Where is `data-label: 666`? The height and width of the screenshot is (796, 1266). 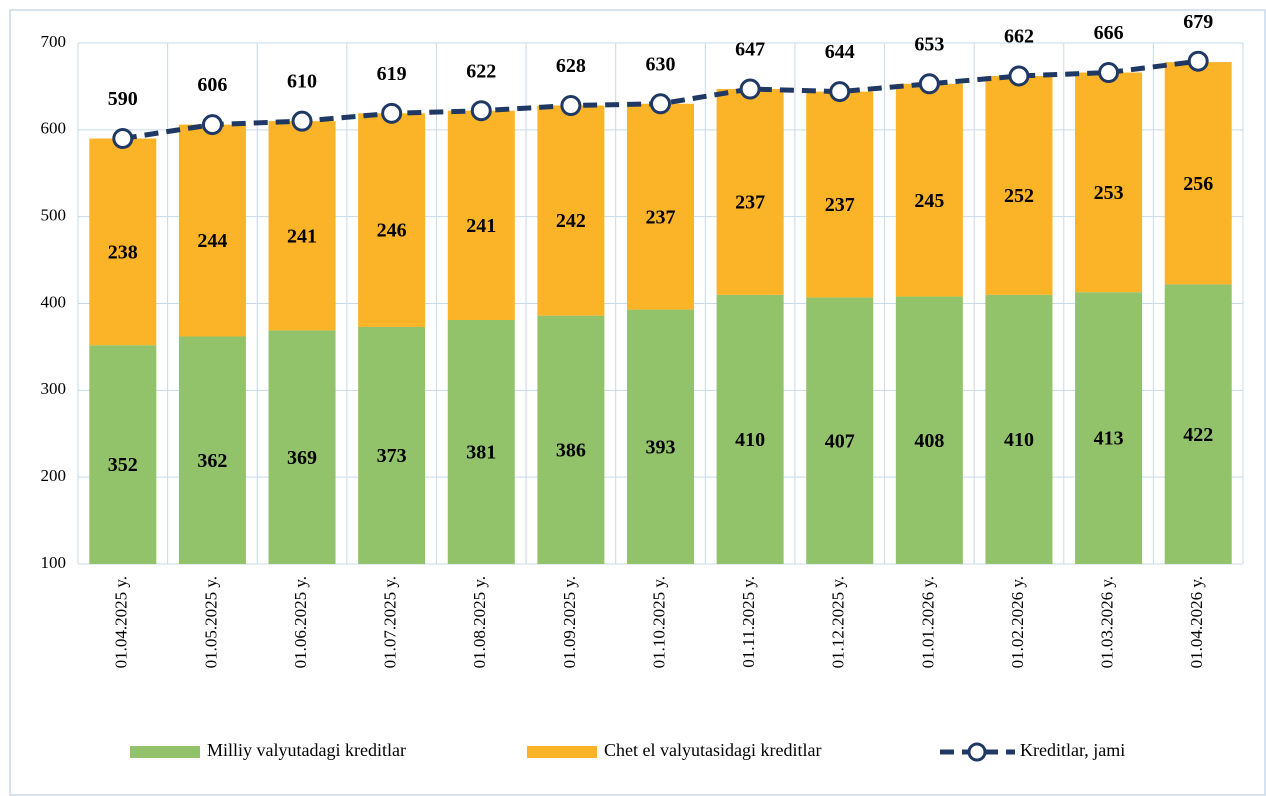 data-label: 666 is located at coordinates (1109, 33).